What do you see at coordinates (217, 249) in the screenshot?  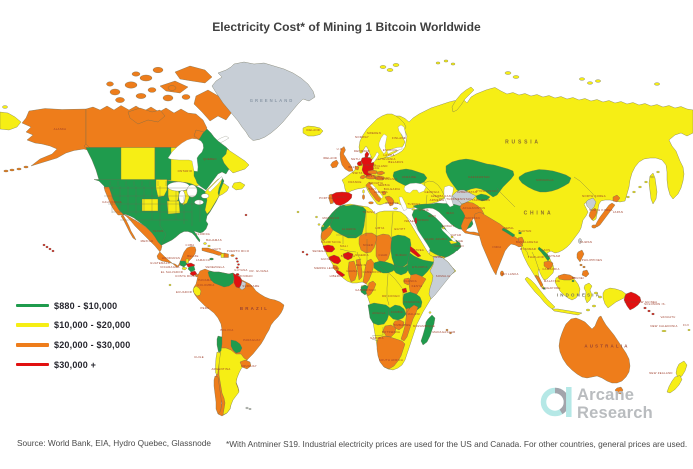 I see `svg-text: HAITI` at bounding box center [217, 249].